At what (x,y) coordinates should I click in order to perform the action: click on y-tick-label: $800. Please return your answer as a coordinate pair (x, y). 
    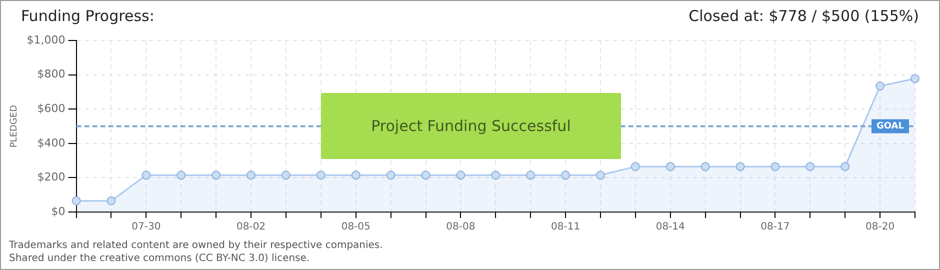
    Looking at the image, I should click on (51, 74).